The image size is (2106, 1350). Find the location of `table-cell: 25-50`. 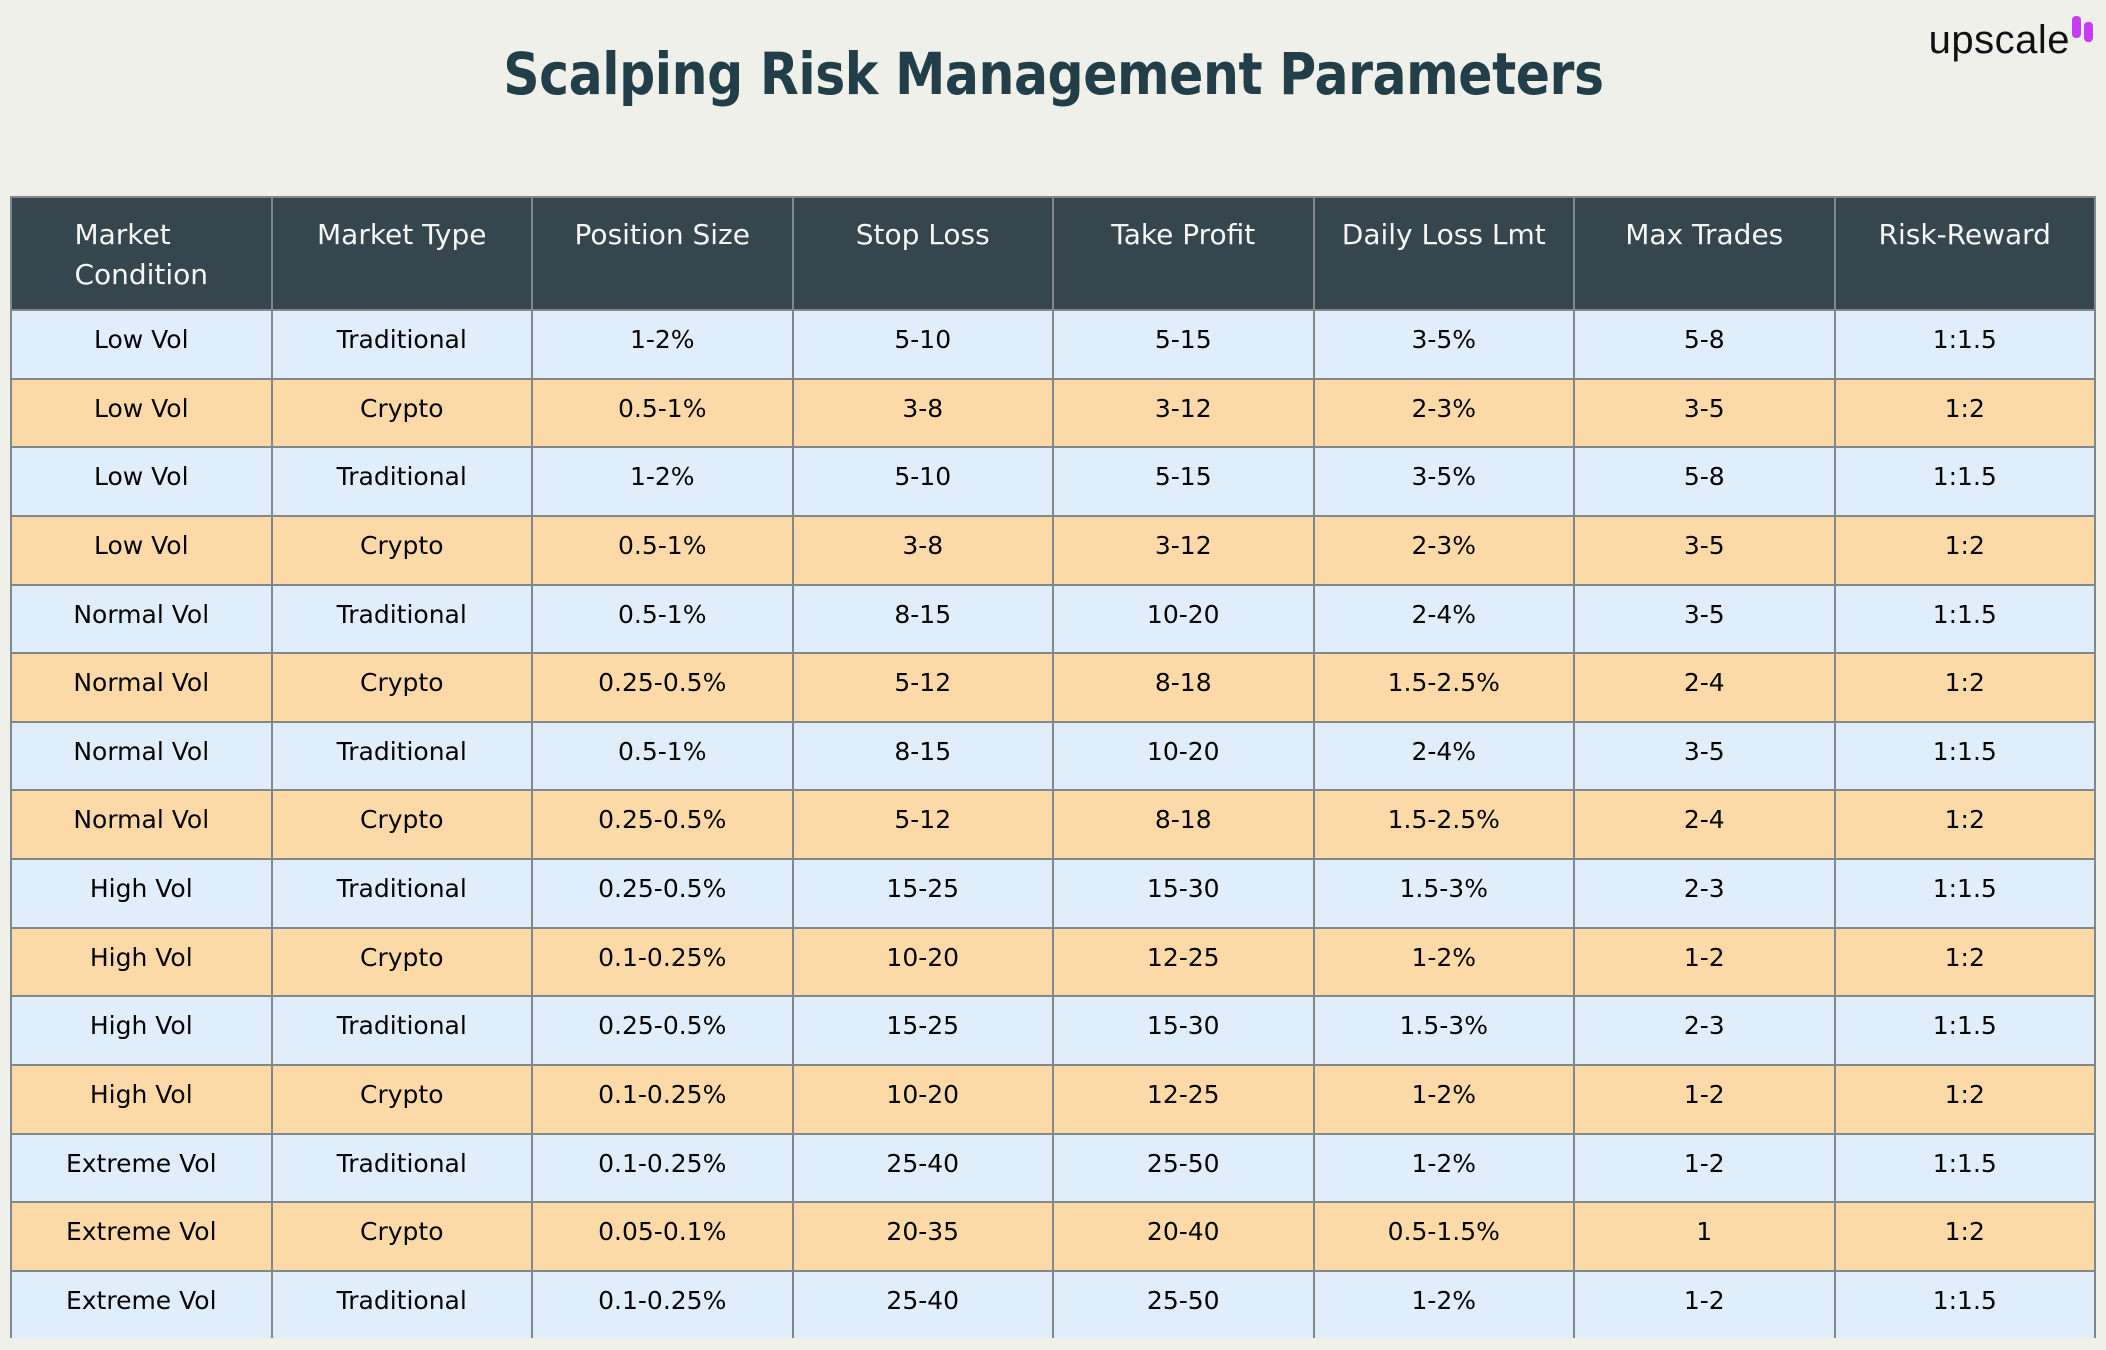

table-cell: 25-50 is located at coordinates (1183, 1303).